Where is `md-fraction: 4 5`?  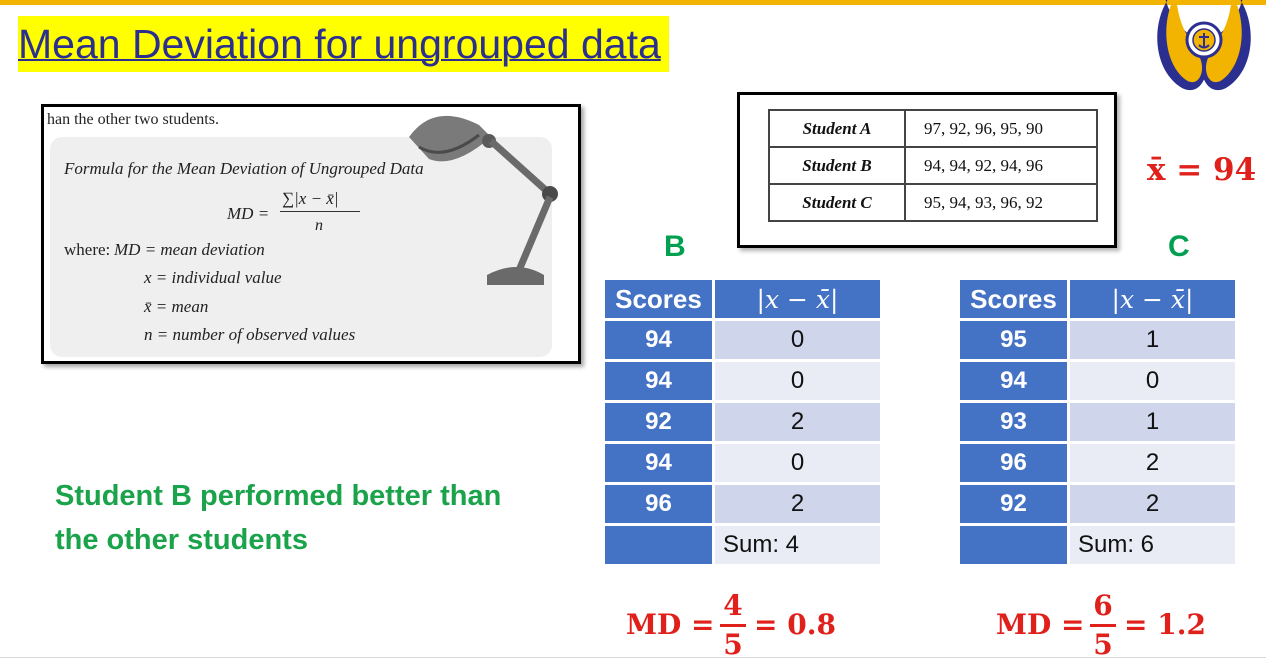
md-fraction: 4 5 is located at coordinates (733, 625).